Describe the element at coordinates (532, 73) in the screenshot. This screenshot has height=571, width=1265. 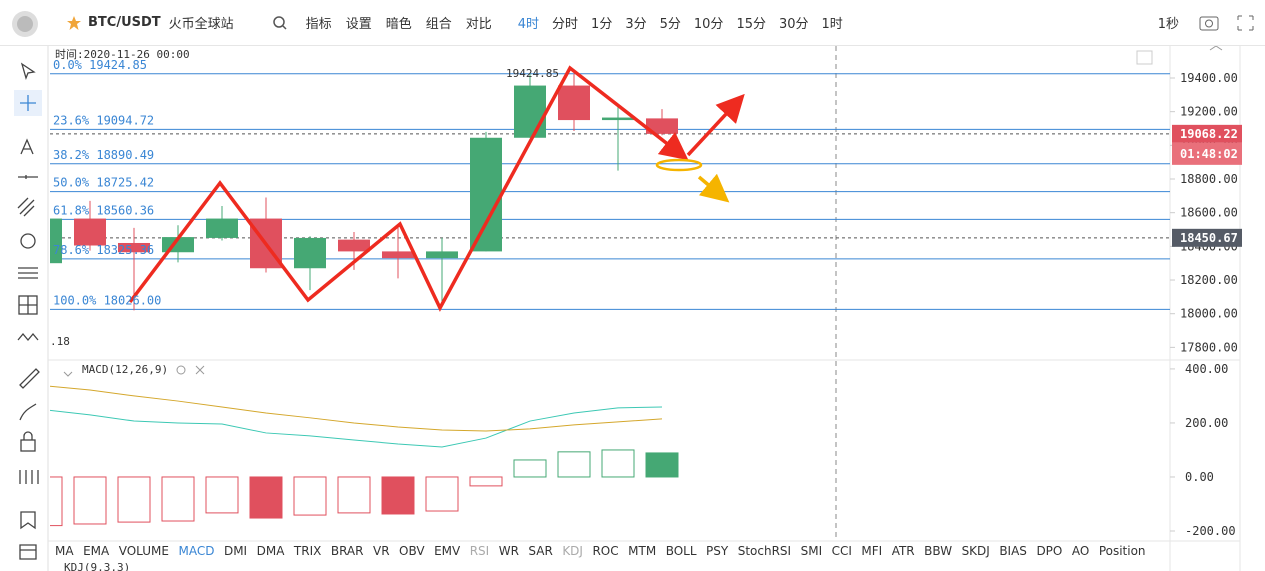
I see `high-label: 19424.85` at that location.